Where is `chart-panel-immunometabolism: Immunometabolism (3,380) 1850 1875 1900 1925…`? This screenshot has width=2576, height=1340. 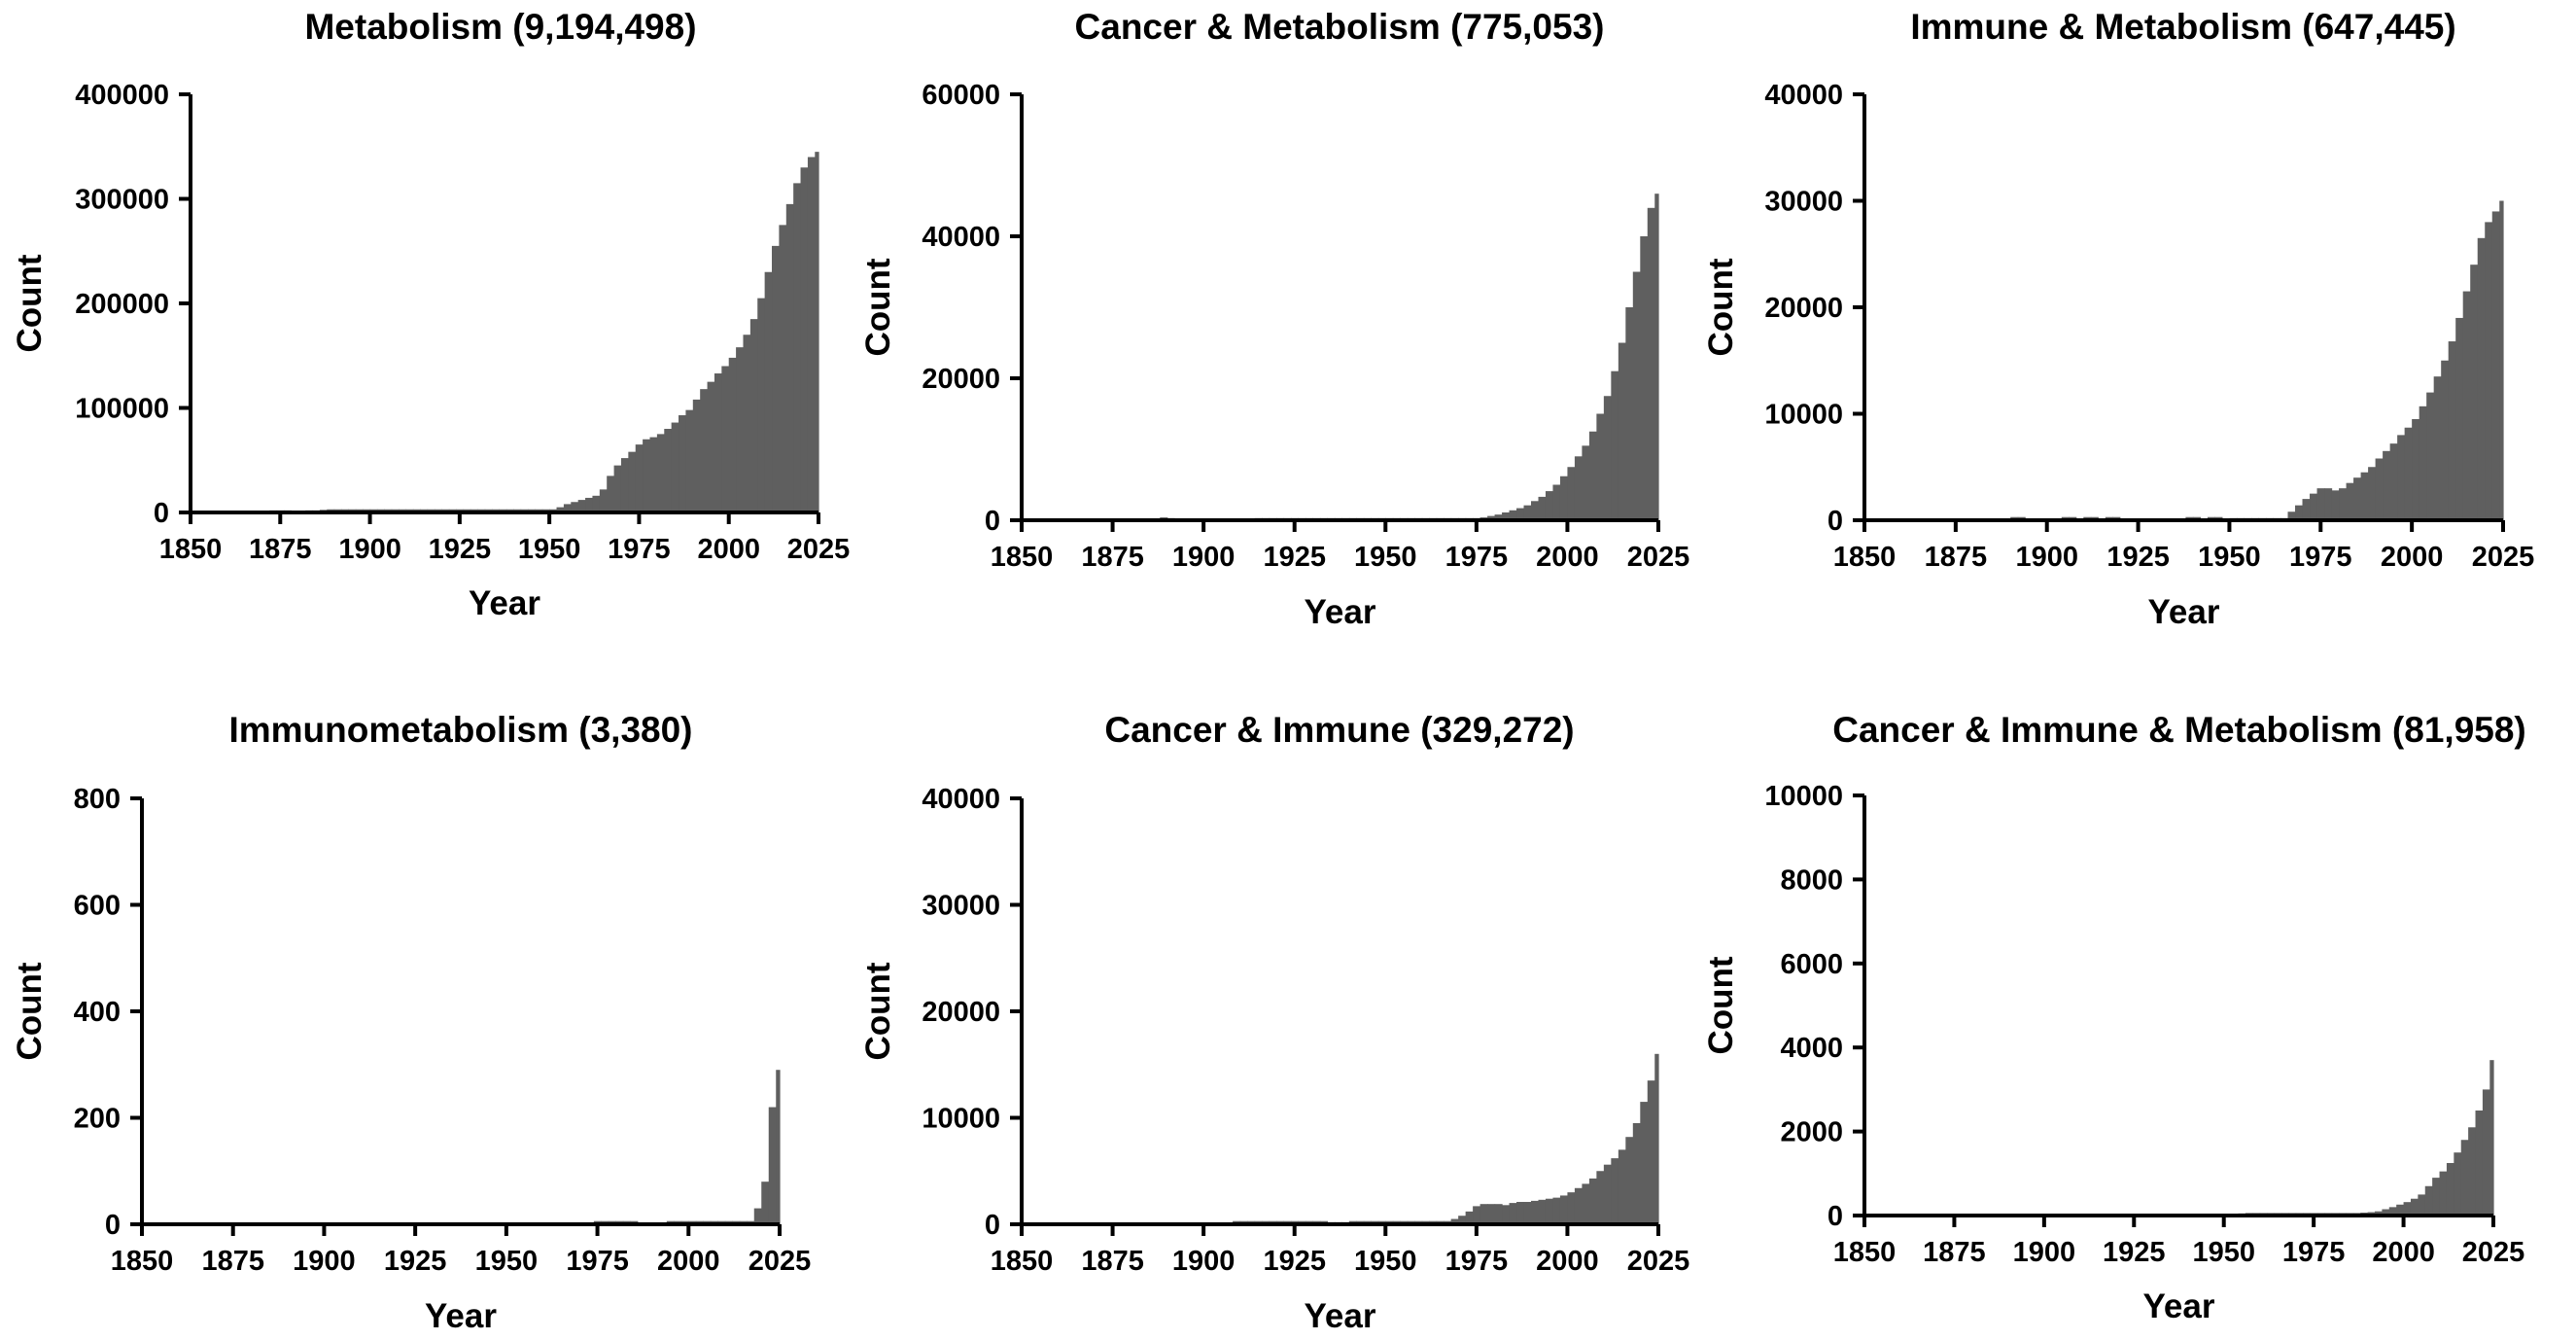
chart-panel-immunometabolism: Immunometabolism (3,380) 1850 1875 1900 1925… is located at coordinates (411, 1022).